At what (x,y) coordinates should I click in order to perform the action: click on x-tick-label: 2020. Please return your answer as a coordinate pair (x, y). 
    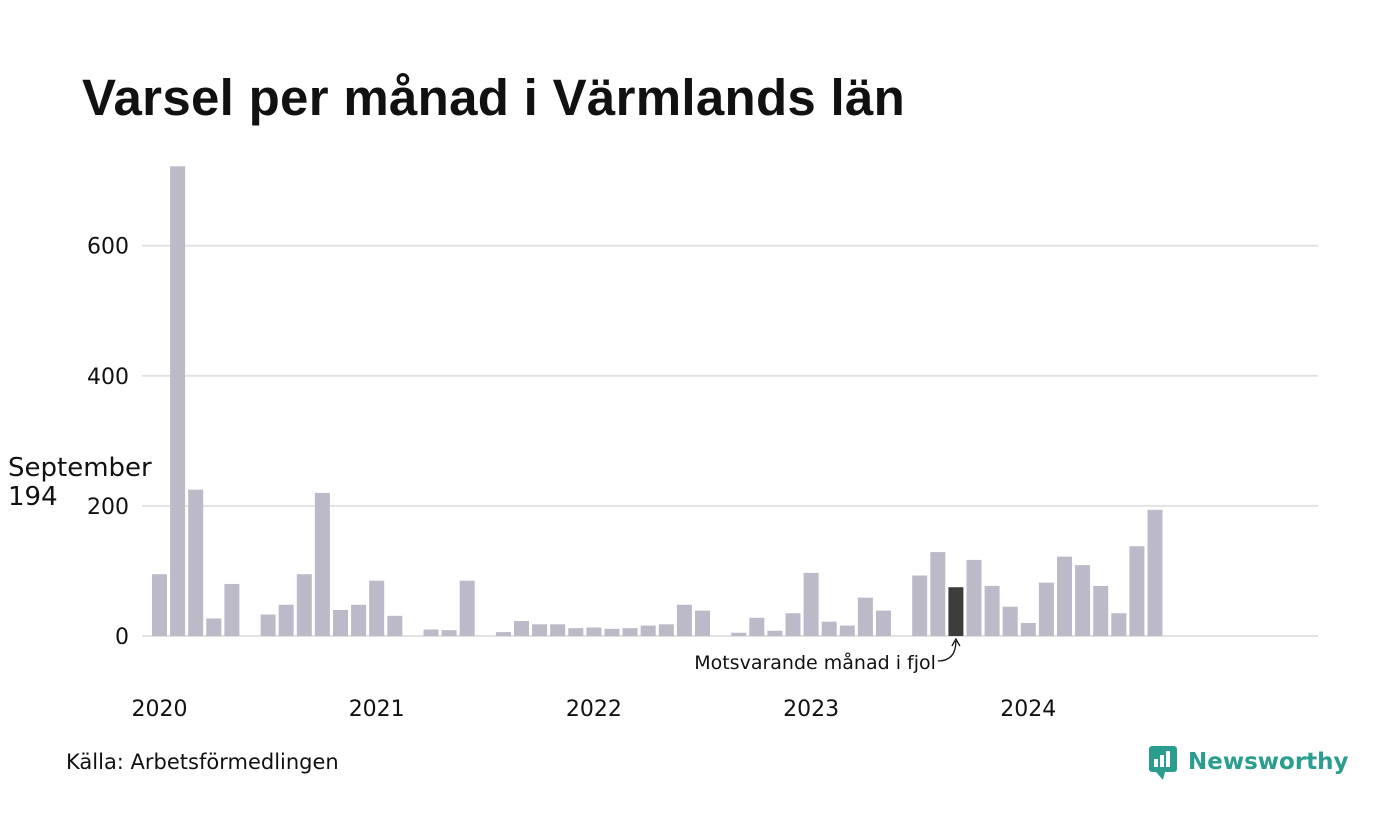
    Looking at the image, I should click on (160, 709).